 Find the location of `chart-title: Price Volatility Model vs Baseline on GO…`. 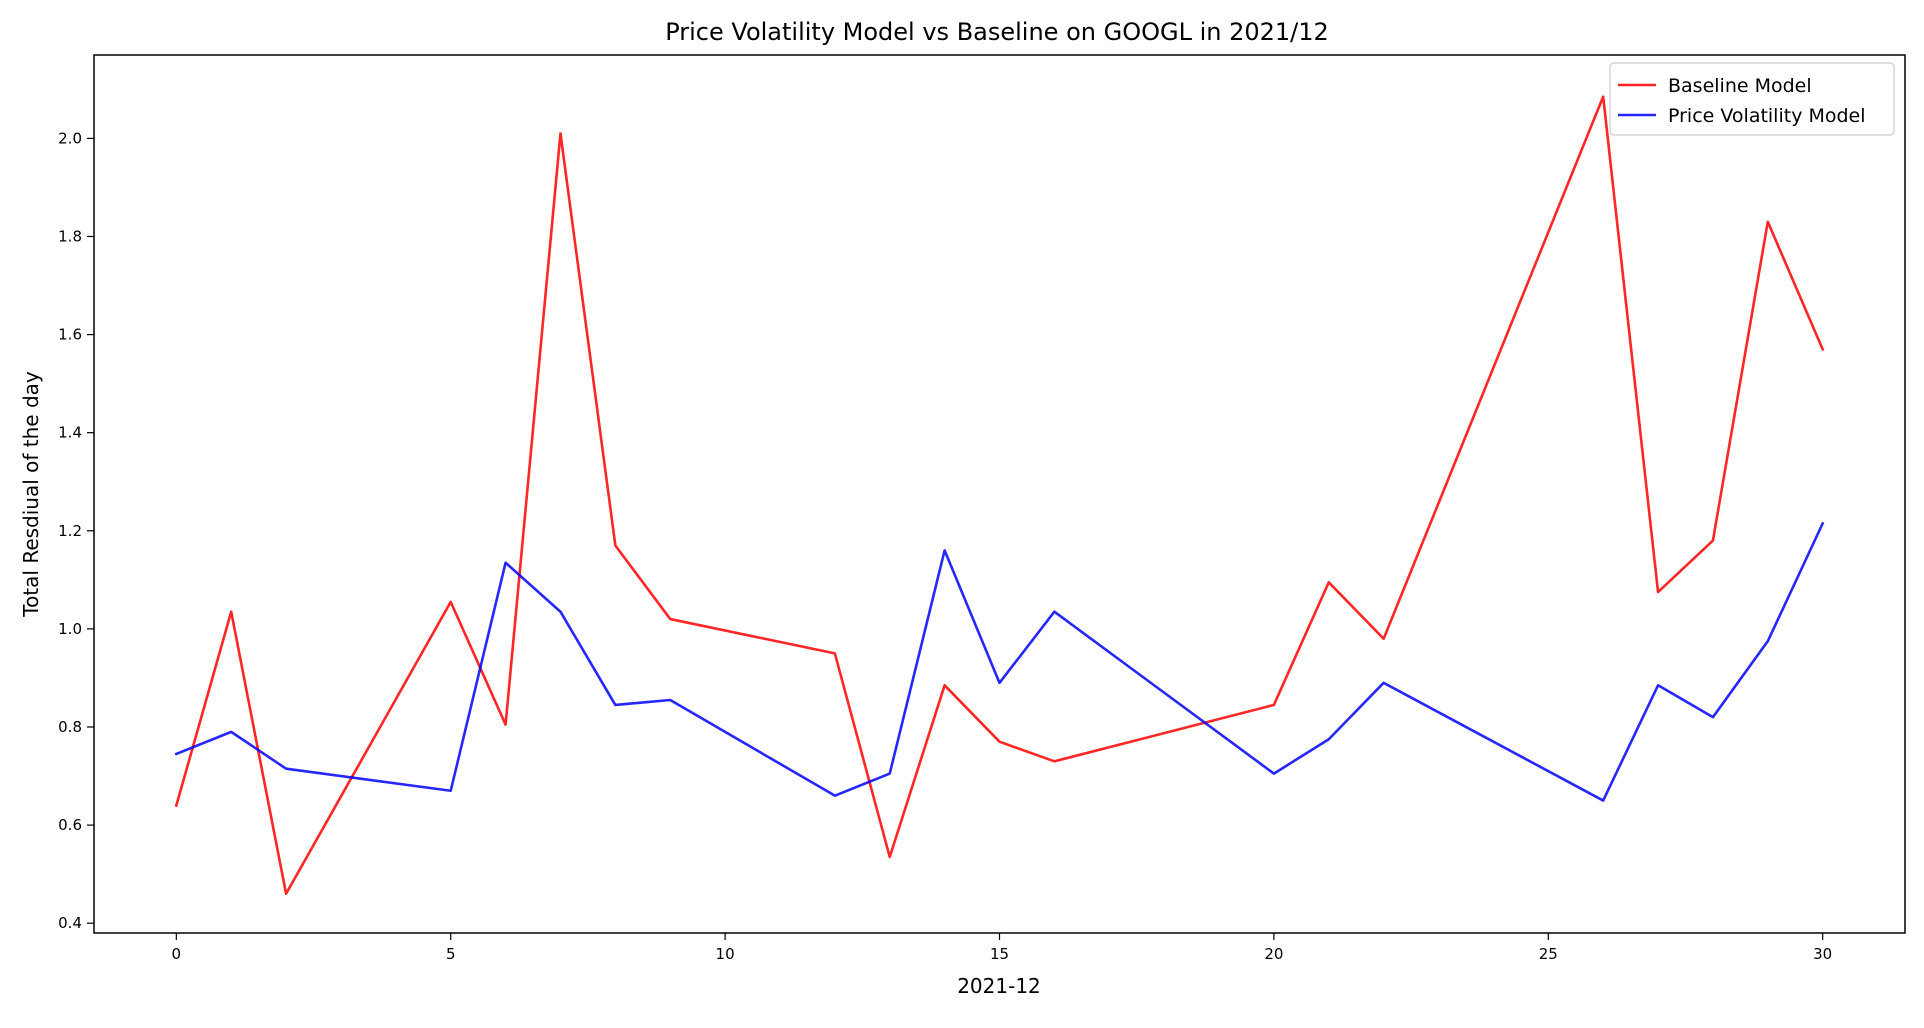

chart-title: Price Volatility Model vs Baseline on GO… is located at coordinates (997, 32).